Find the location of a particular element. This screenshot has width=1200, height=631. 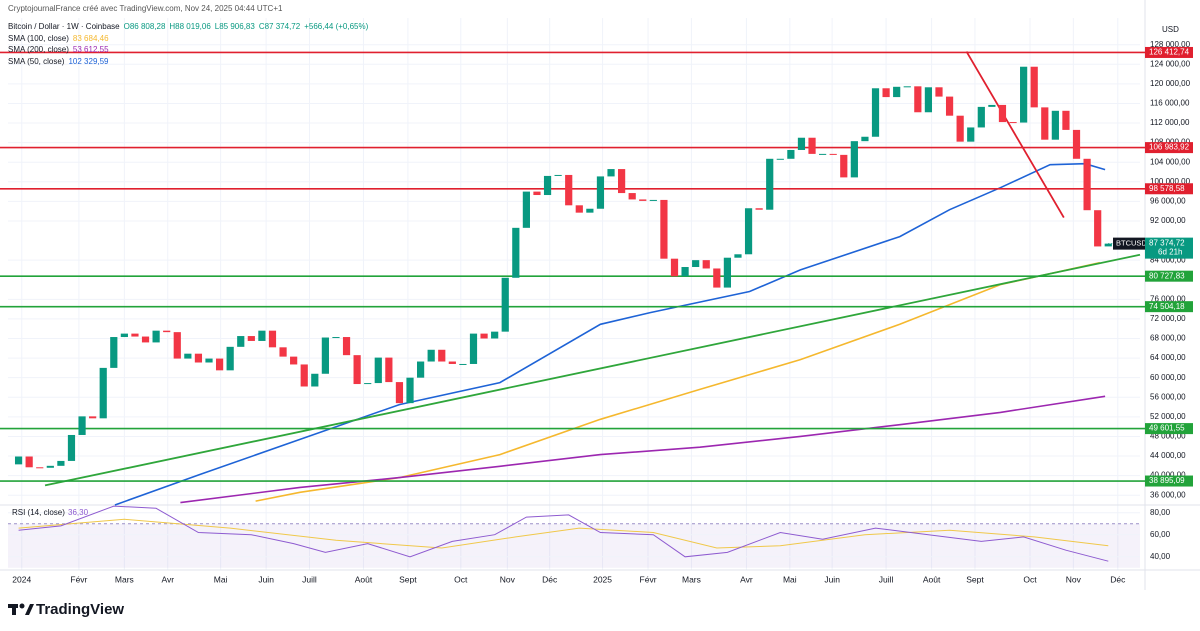

x-tick-label: 2024 is located at coordinates (21, 579).